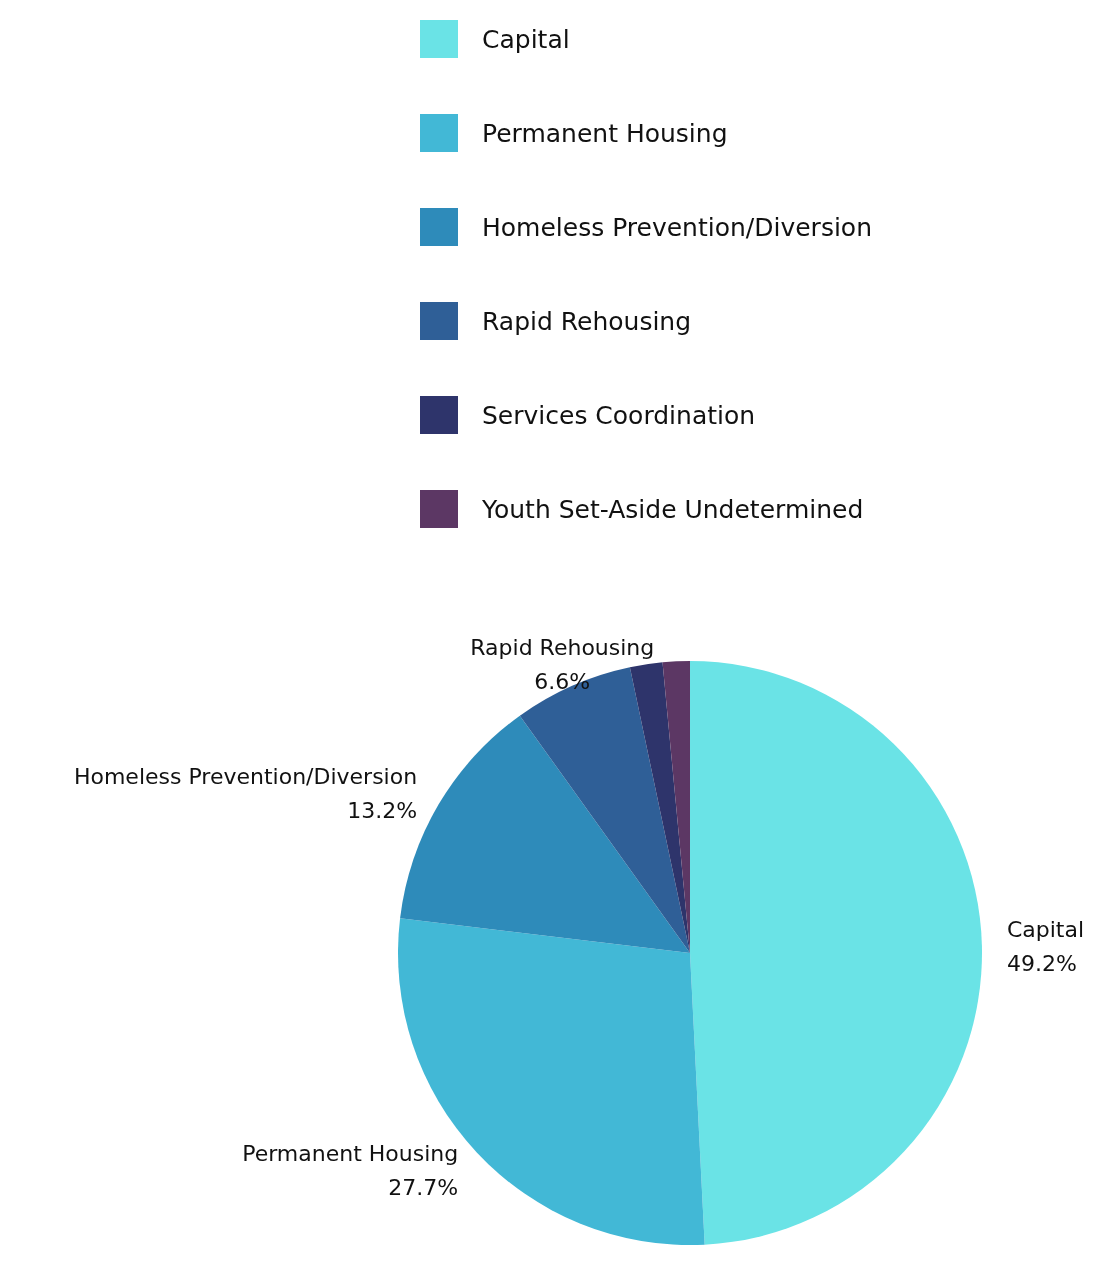  I want to click on slice-label: Homeless Prevention/Diversion, so click(245, 776).